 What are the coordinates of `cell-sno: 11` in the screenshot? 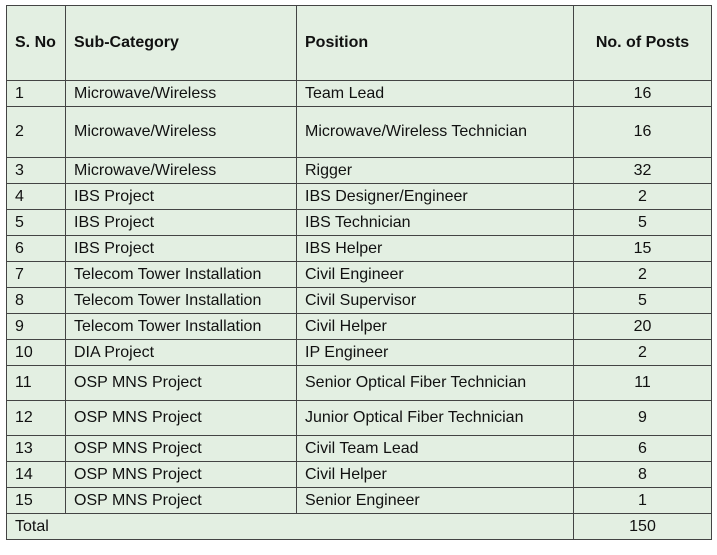 It's located at (36, 383).